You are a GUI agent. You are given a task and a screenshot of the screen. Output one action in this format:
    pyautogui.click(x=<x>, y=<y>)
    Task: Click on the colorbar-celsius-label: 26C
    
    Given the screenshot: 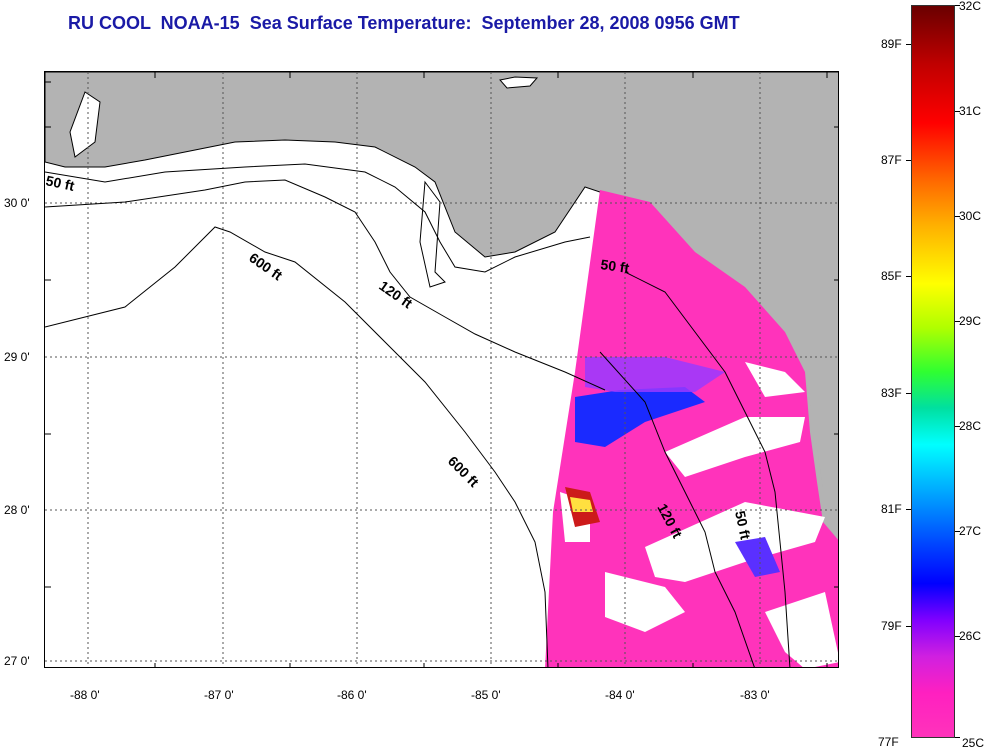 What is the action you would take?
    pyautogui.click(x=970, y=636)
    